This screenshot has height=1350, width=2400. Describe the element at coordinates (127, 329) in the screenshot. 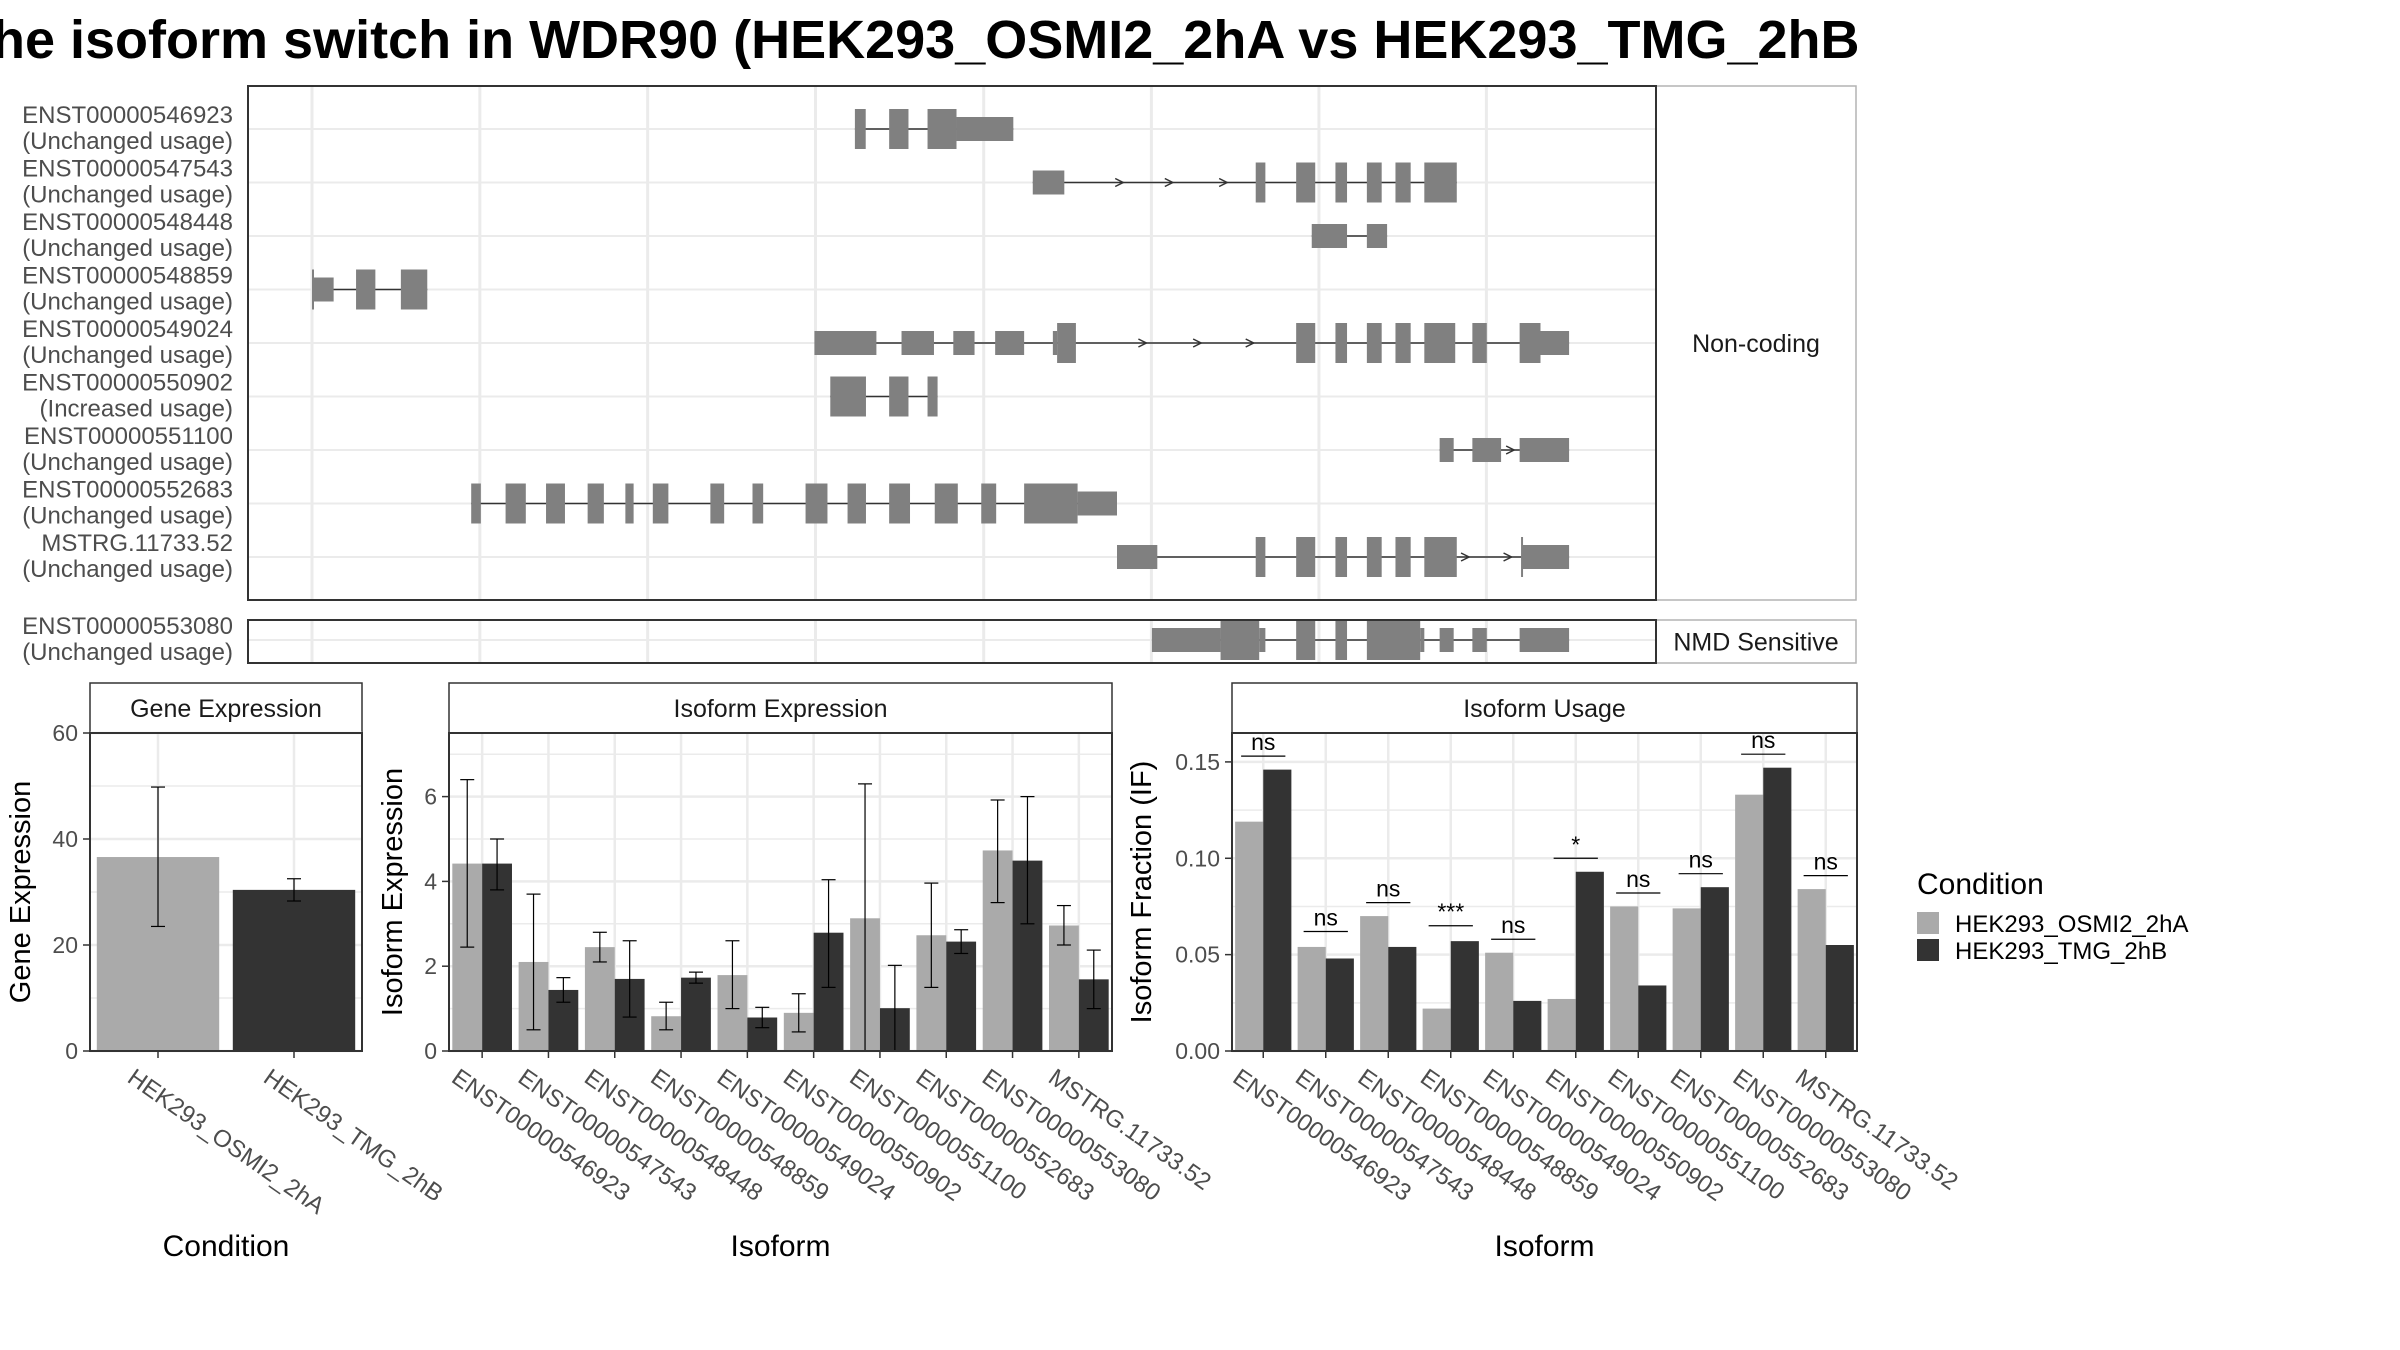

I see `transcript-id-label: ENST00000549024` at that location.